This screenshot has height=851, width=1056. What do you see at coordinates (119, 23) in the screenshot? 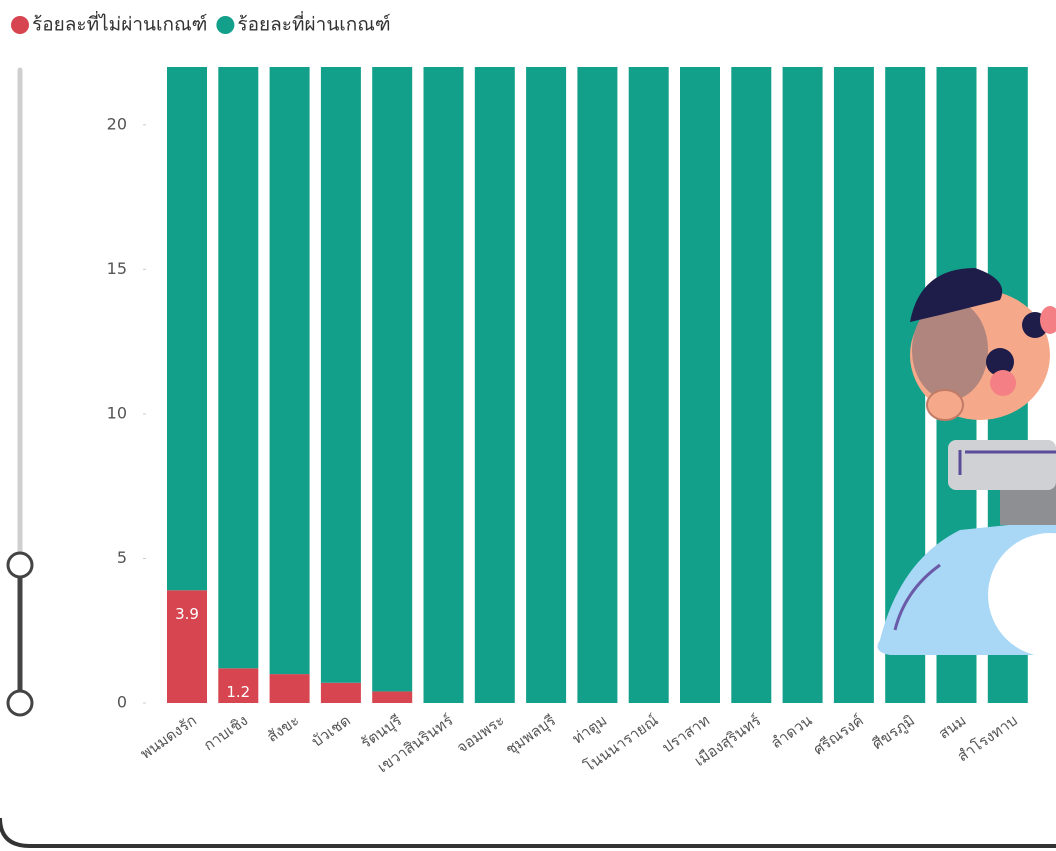
I see `legend-label: ร้อยละที่ไม่ผ่านเกณฑ์` at bounding box center [119, 23].